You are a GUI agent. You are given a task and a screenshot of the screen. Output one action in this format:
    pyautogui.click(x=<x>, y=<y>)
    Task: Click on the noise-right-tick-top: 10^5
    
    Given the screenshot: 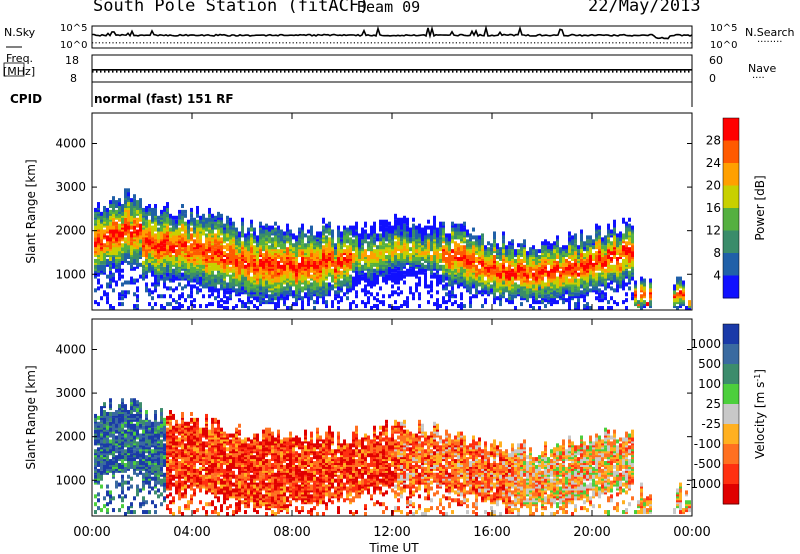 What is the action you would take?
    pyautogui.click(x=723, y=28)
    